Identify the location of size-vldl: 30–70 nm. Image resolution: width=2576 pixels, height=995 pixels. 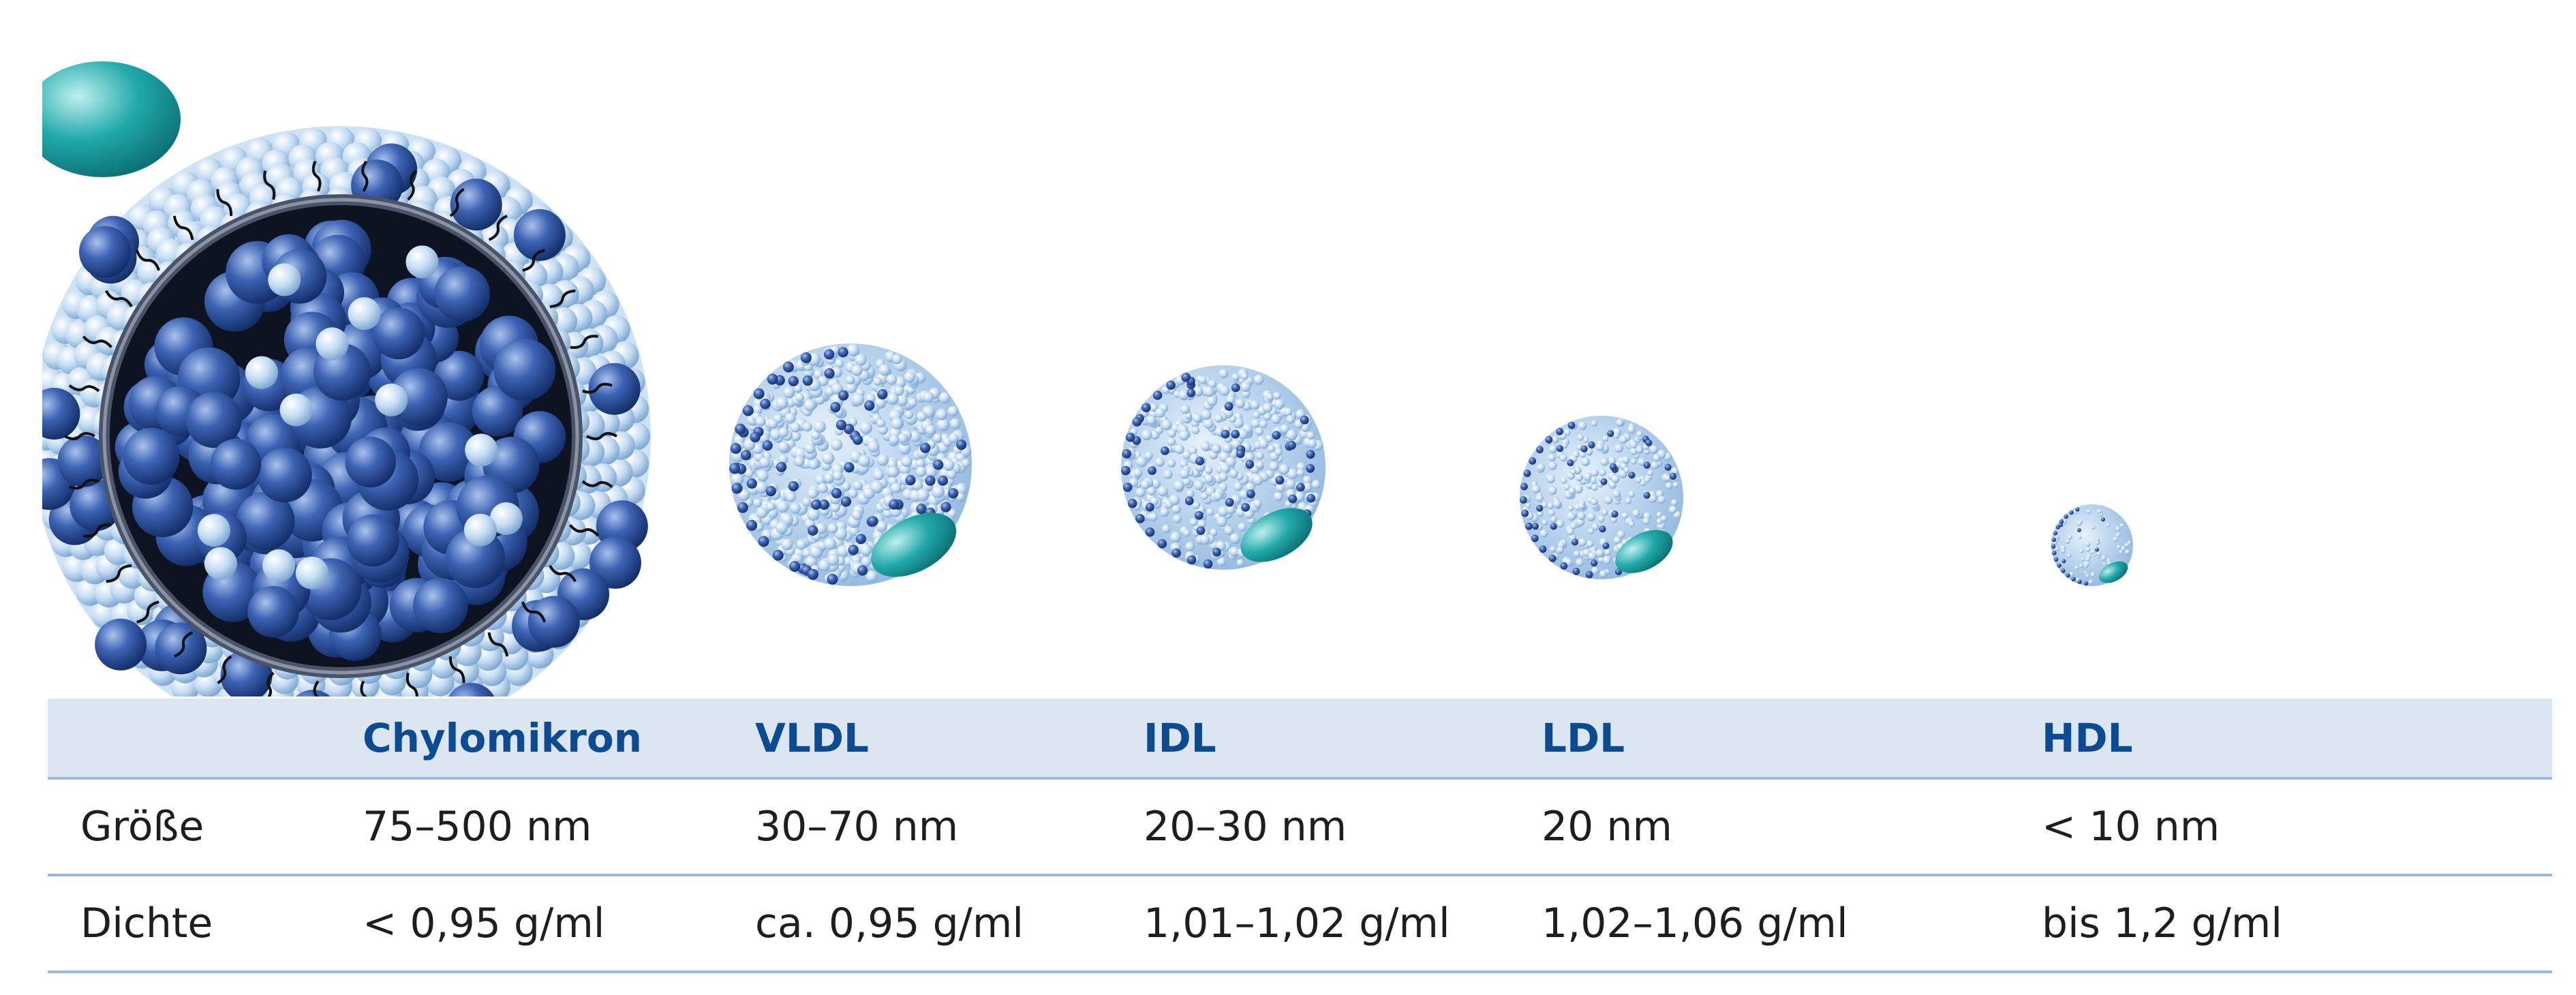
(857, 827).